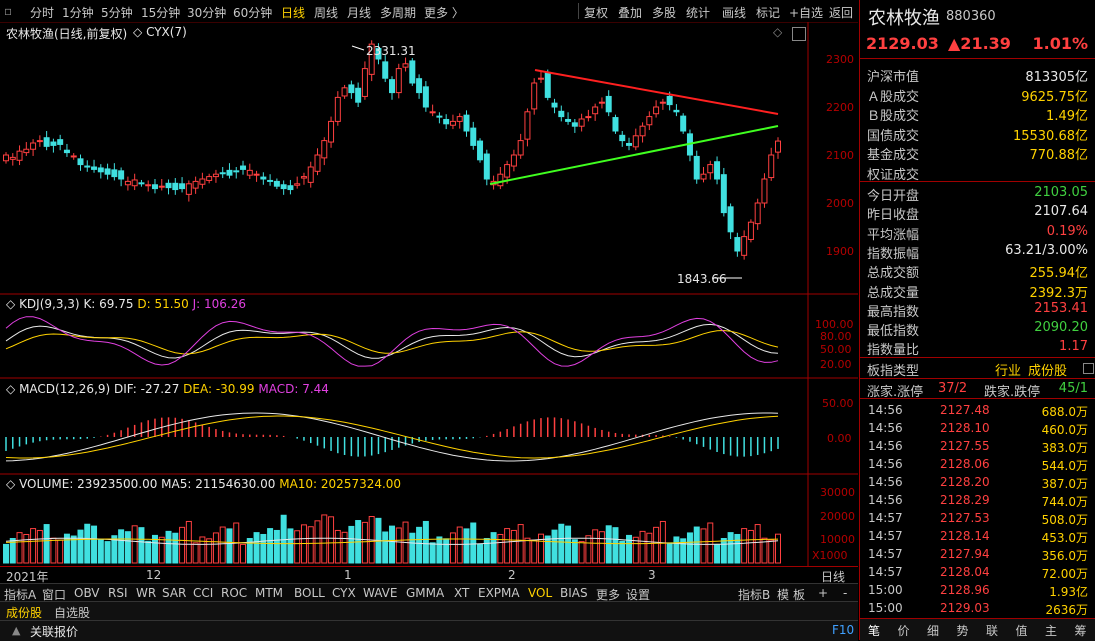  I want to click on linked-quote-label: 关联报价, so click(54, 632).